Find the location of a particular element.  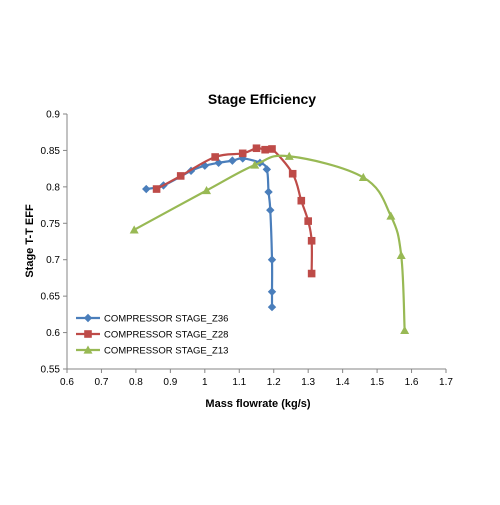

y-axis-title: Stage T-T EFF is located at coordinates (30, 241).